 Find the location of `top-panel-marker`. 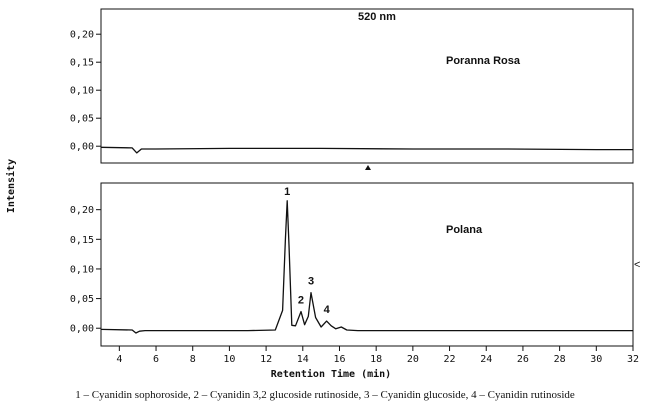

top-panel-marker is located at coordinates (368, 167).